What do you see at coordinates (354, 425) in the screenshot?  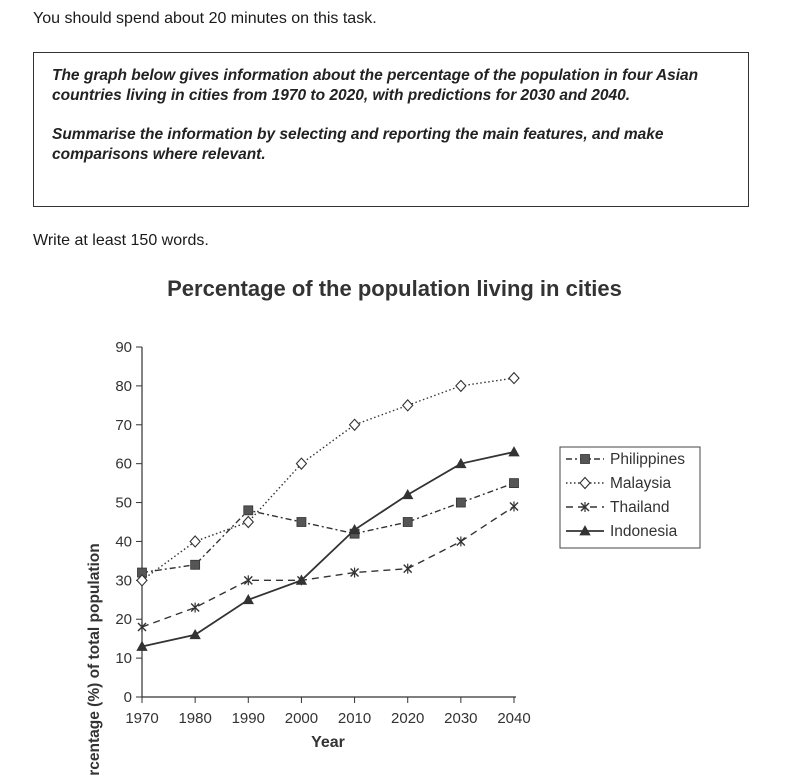 I see `data-point-malaysia-2010` at bounding box center [354, 425].